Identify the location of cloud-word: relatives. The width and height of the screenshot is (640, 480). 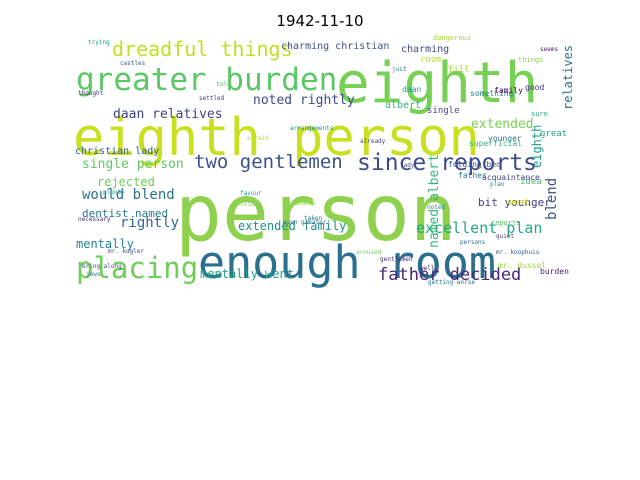
(568, 77).